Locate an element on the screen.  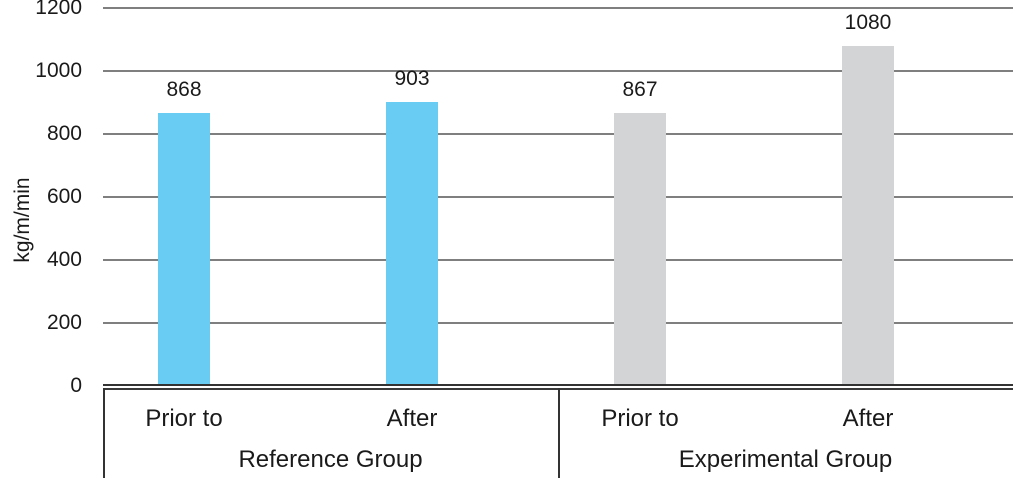
y-axis-title: kg/m/min is located at coordinates (22, 220).